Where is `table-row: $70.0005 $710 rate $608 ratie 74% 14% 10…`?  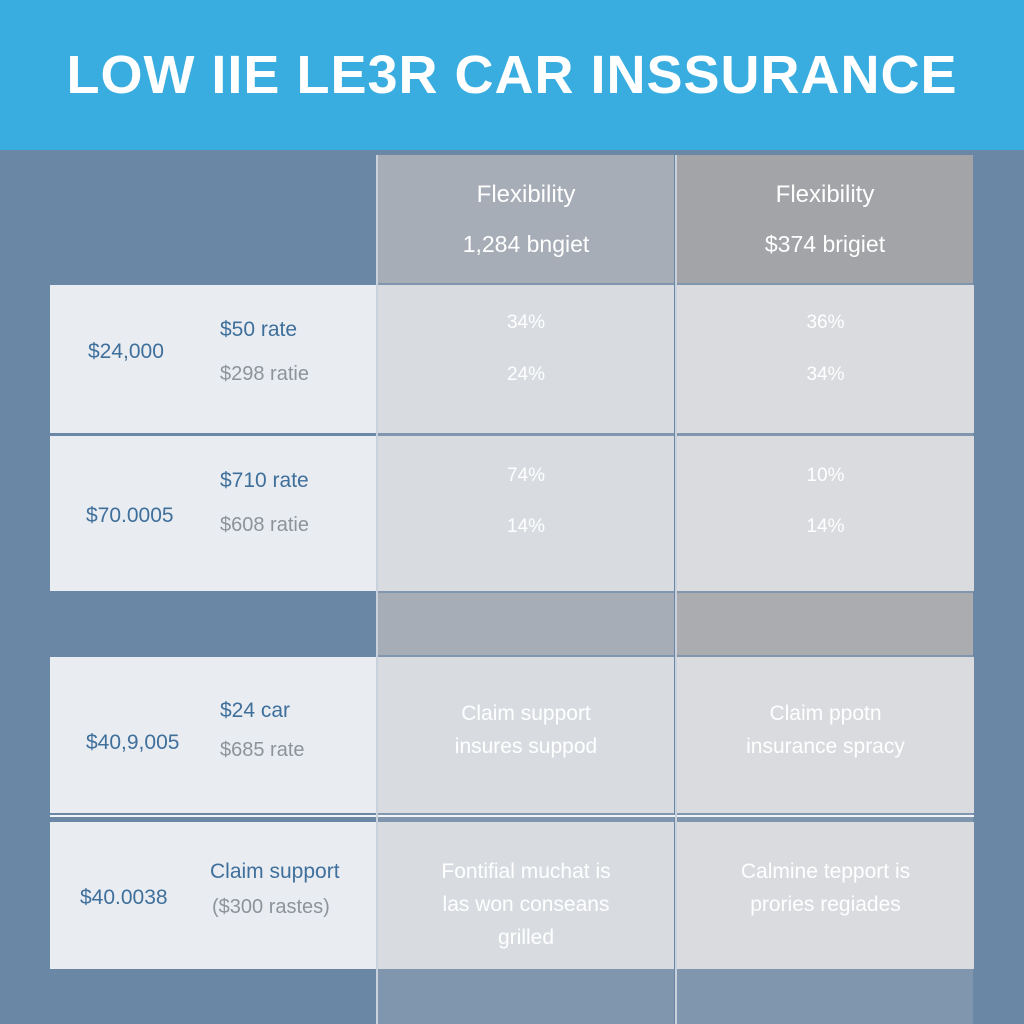
table-row: $70.0005 $710 rate $608 ratie 74% 14% 10… is located at coordinates (512, 513).